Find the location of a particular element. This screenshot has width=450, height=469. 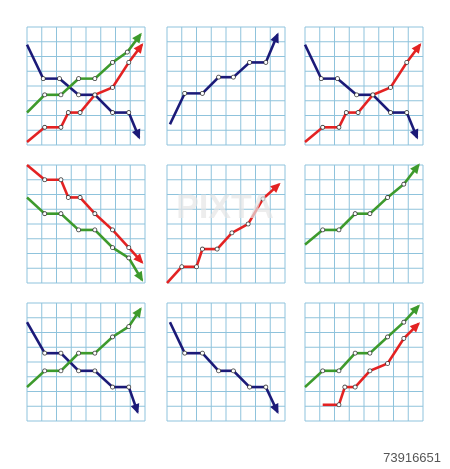

image-id: 73916651 is located at coordinates (412, 457).